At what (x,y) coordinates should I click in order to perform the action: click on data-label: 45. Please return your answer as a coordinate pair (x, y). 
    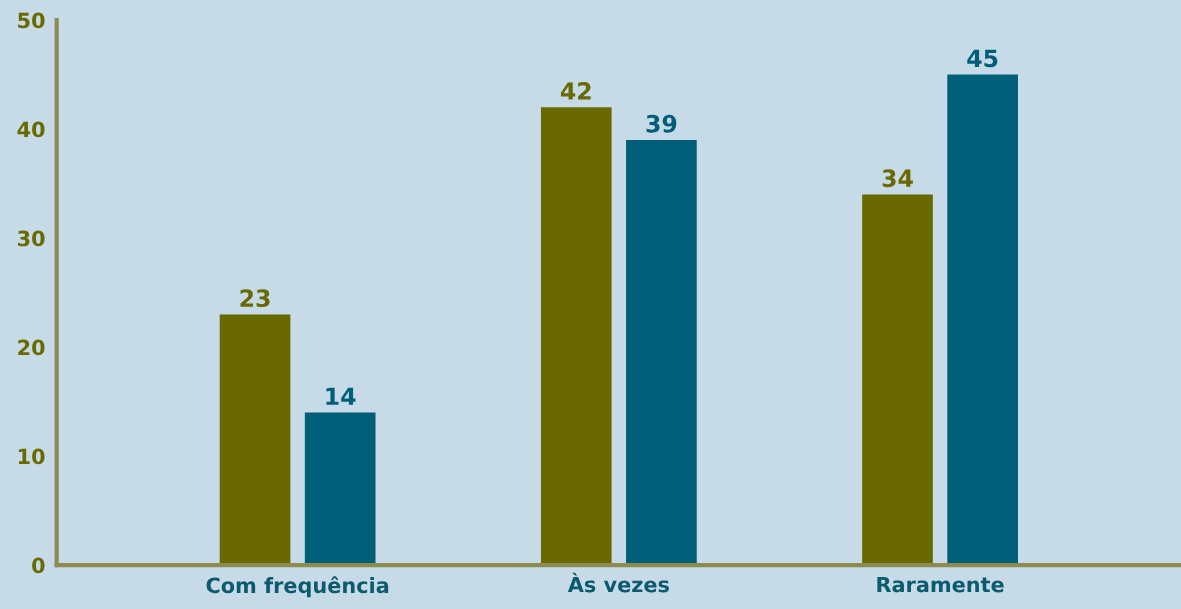
    Looking at the image, I should click on (982, 58).